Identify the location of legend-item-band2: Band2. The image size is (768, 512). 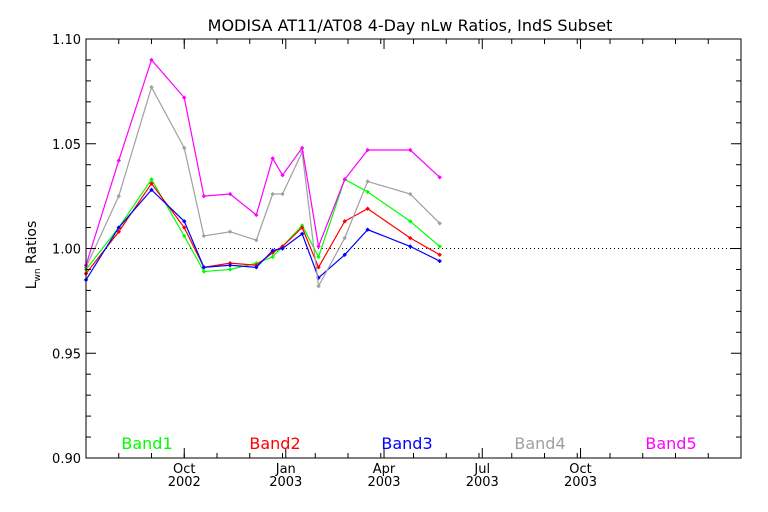
(274, 443).